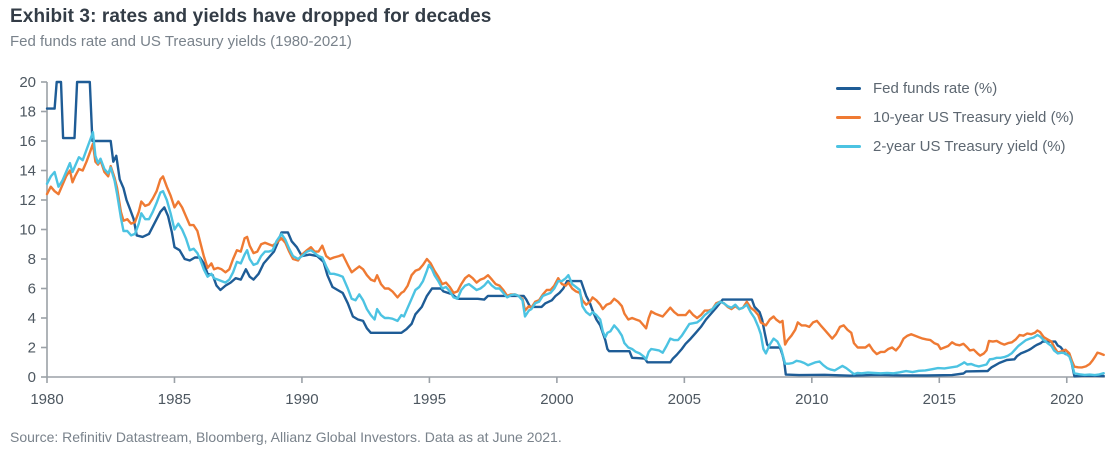 Image resolution: width=1110 pixels, height=455 pixels. What do you see at coordinates (32, 318) in the screenshot?
I see `y-tick-label: 4` at bounding box center [32, 318].